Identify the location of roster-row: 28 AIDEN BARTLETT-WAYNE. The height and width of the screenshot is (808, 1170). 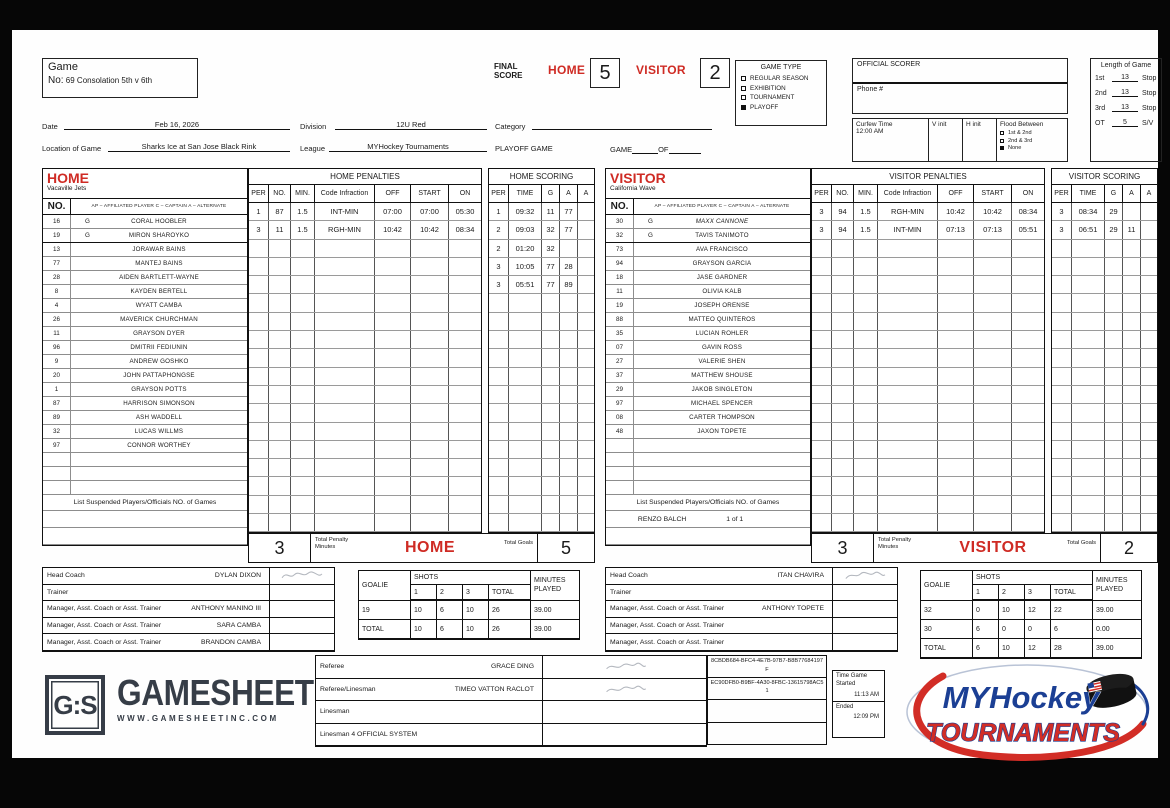
(145, 278).